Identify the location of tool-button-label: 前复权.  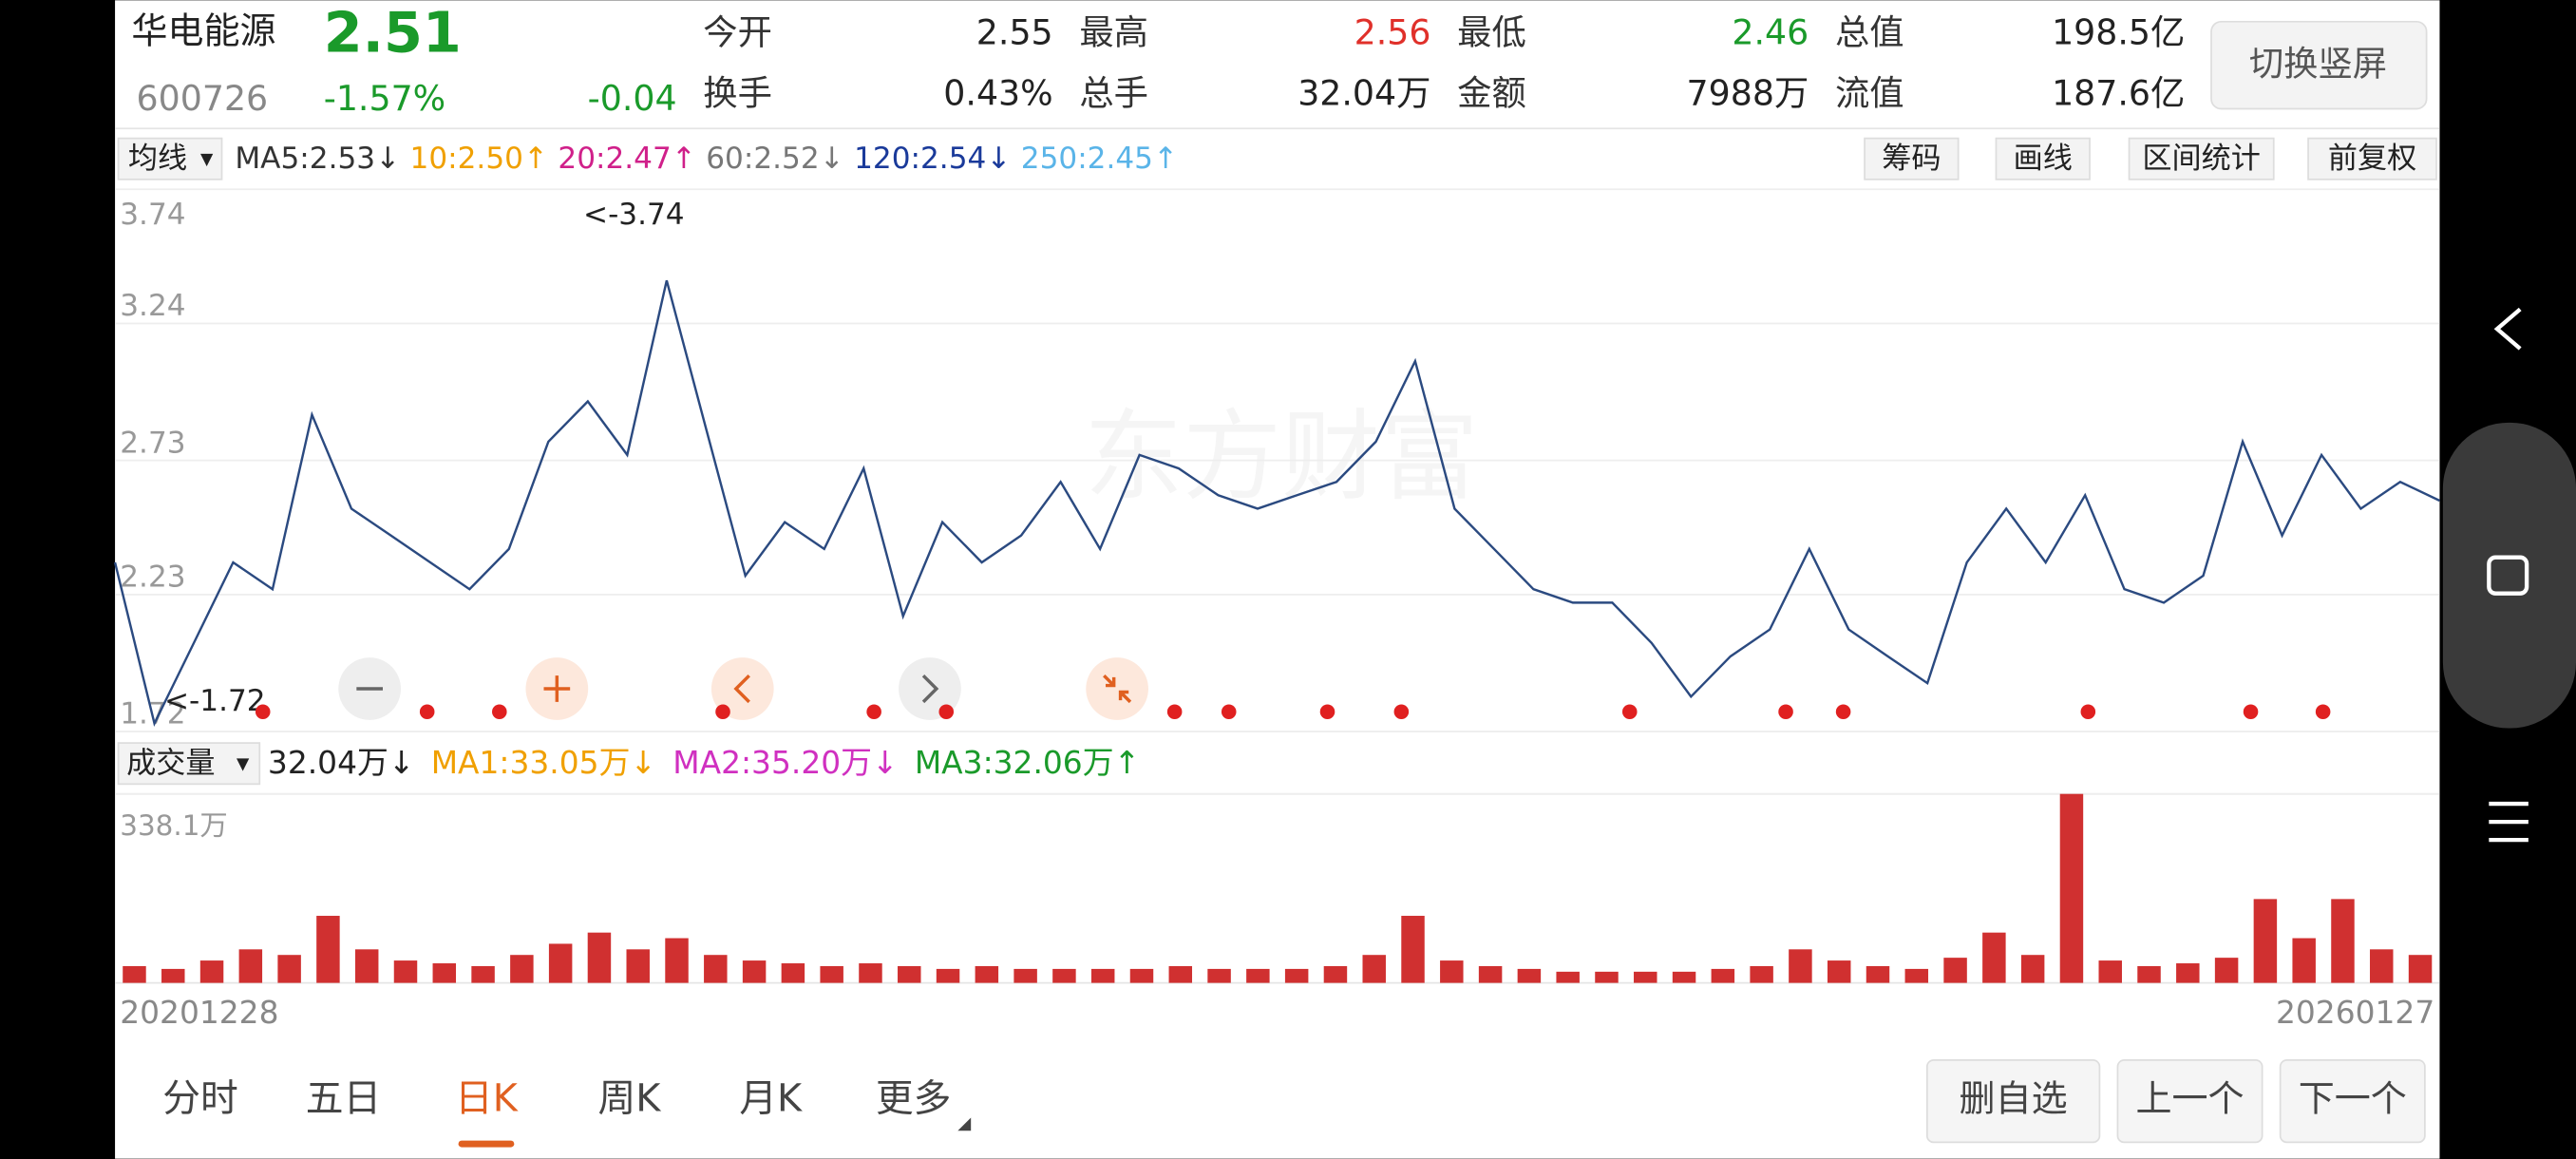
(2372, 159).